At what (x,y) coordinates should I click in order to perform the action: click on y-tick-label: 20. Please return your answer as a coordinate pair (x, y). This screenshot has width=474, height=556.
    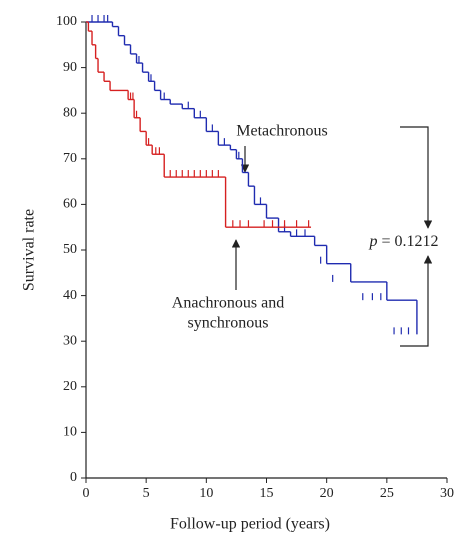
    Looking at the image, I should click on (70, 386).